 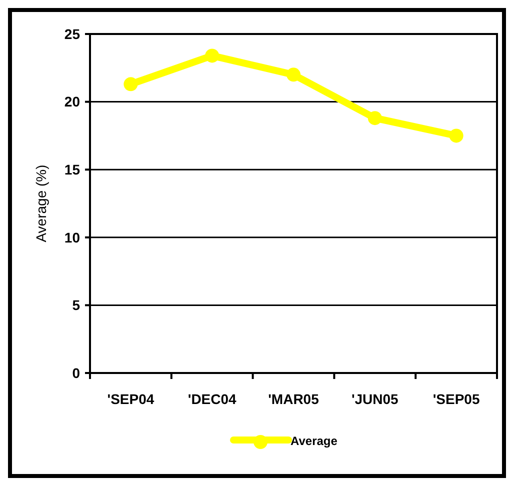 What do you see at coordinates (72, 170) in the screenshot?
I see `y-tick-label: 15` at bounding box center [72, 170].